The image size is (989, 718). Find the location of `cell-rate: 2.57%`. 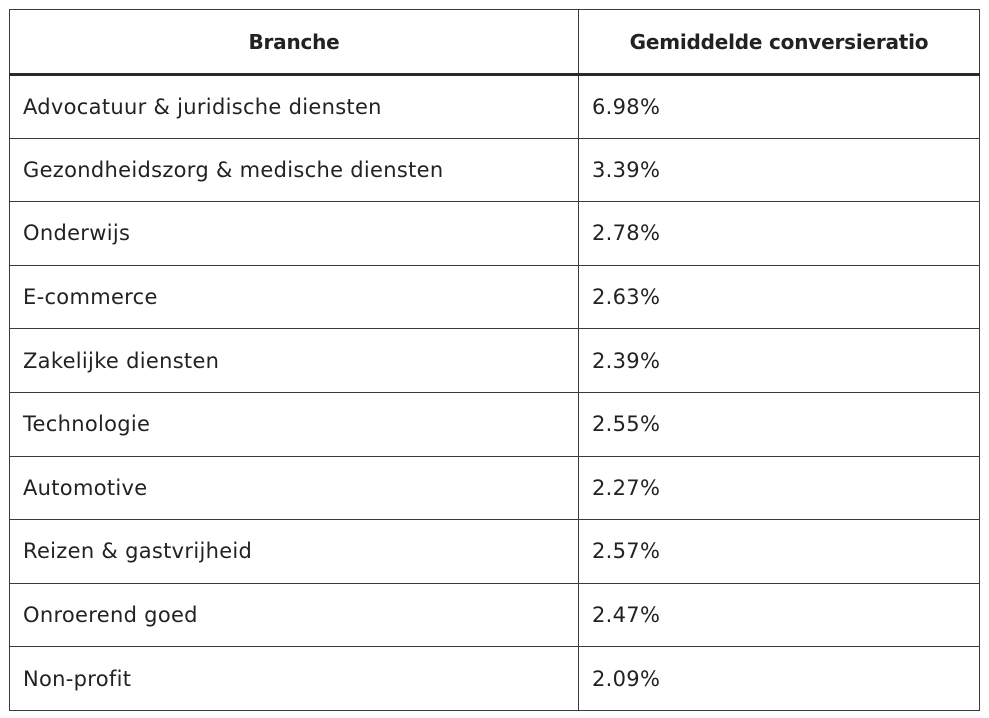

cell-rate: 2.57% is located at coordinates (779, 551).